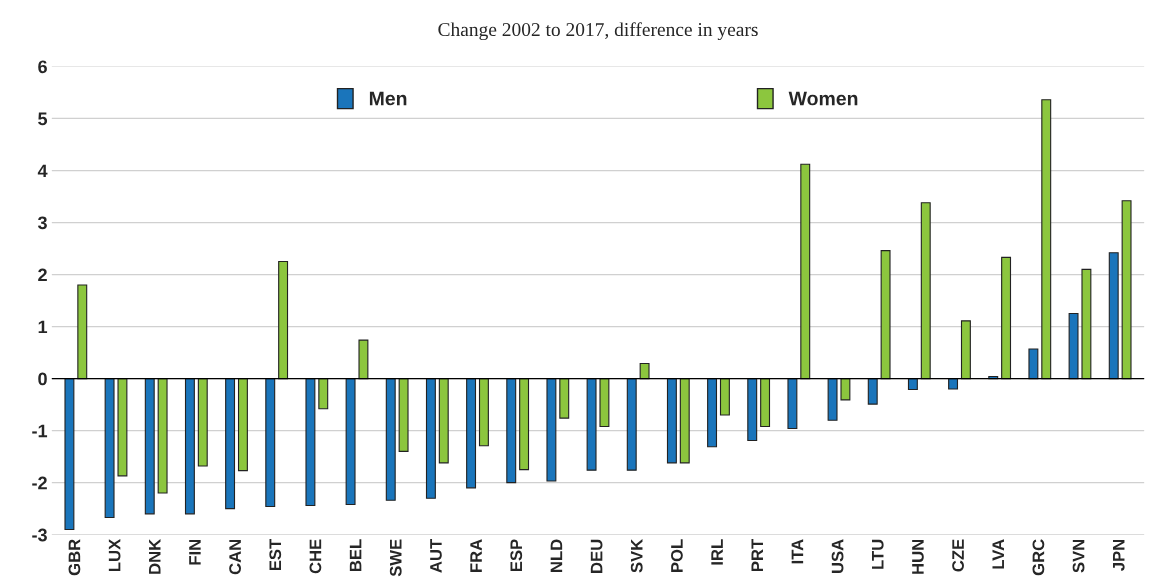 This screenshot has width=1150, height=578. I want to click on x-tick-label: IRL, so click(717, 552).